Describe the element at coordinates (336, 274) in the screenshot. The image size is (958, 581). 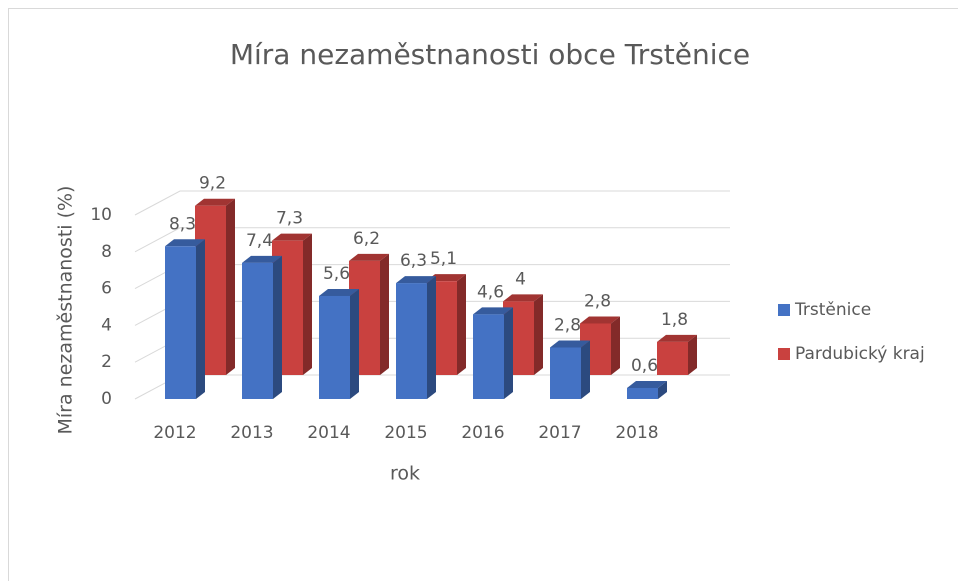
I see `value-label: 5,6` at that location.